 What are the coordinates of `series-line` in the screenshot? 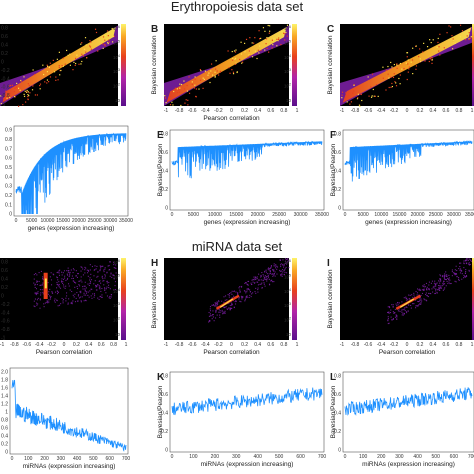 It's located at (408, 401).